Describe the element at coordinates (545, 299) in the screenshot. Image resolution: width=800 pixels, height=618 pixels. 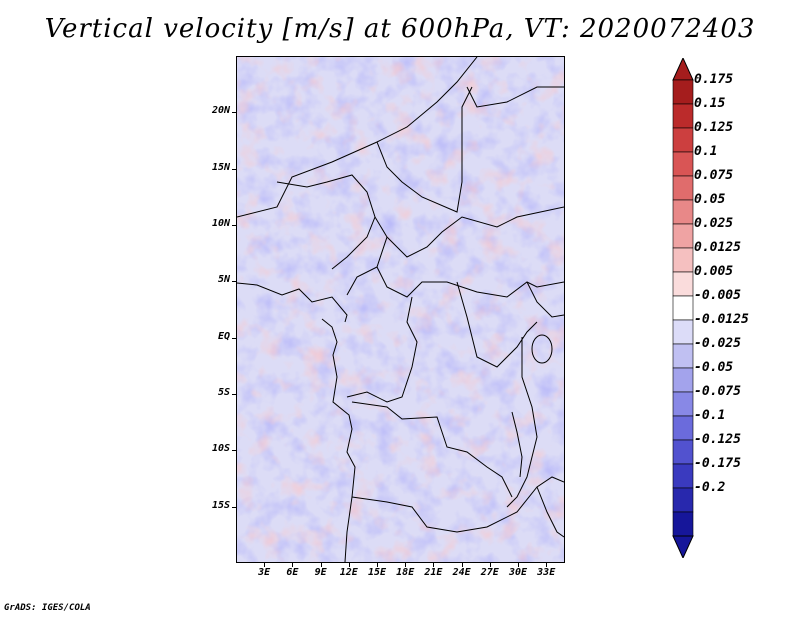
I see `border-south-sudan-uganda` at that location.